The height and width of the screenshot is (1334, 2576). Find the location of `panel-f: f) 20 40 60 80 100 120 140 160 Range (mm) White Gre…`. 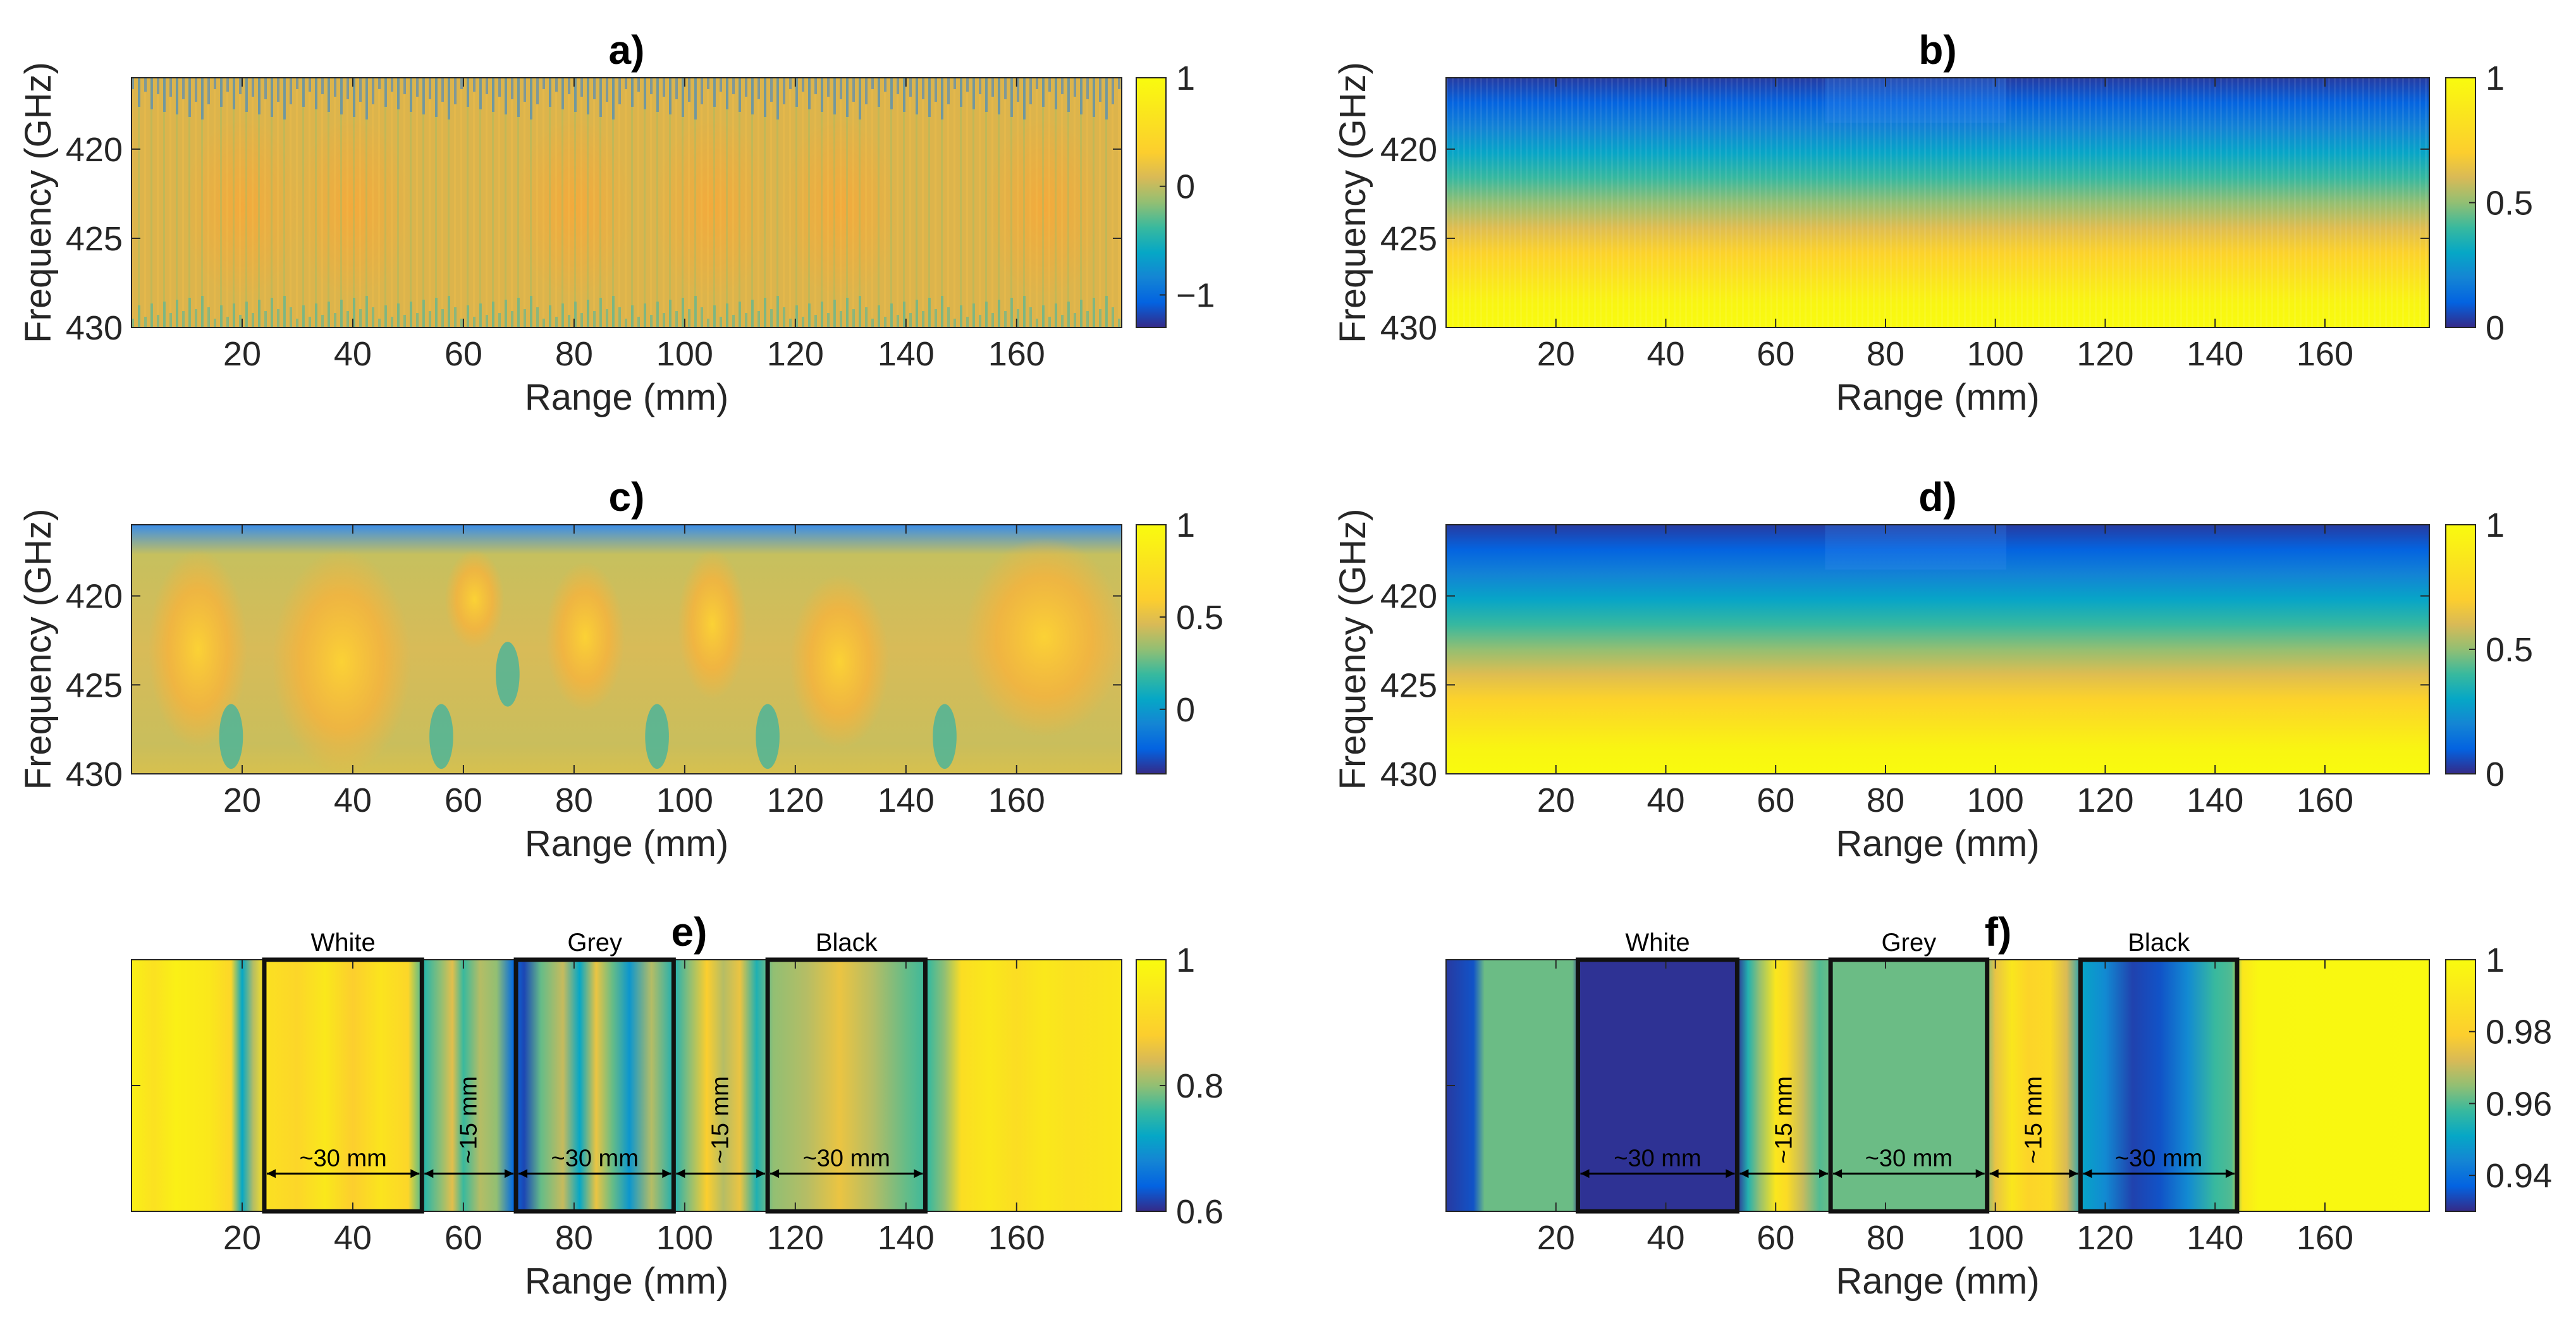

panel-f: f) 20 40 60 80 100 120 140 160 Range (mm) White Gre… is located at coordinates (1998, 1105).